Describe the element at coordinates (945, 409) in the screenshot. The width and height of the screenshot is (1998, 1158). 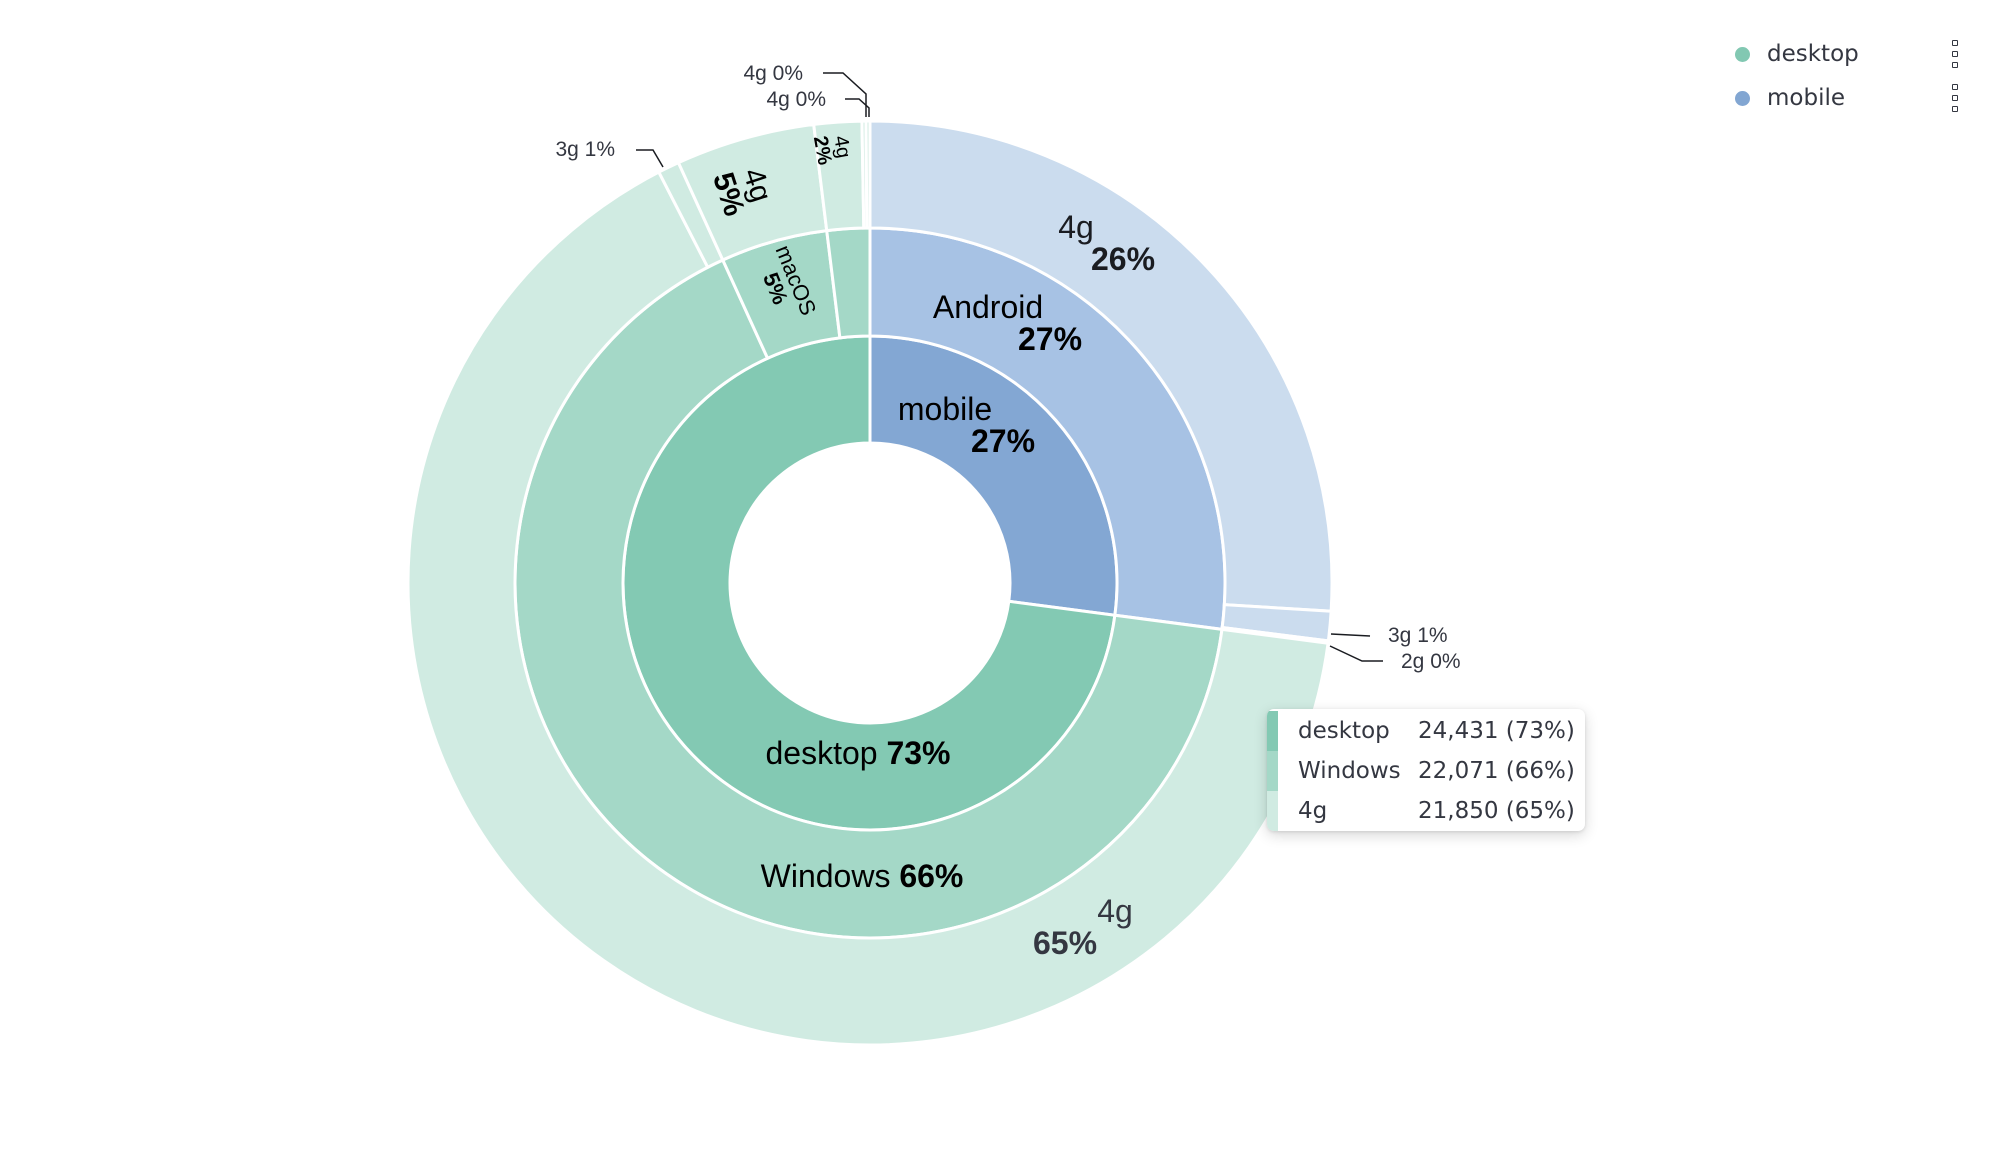
I see `label-name: mobile` at that location.